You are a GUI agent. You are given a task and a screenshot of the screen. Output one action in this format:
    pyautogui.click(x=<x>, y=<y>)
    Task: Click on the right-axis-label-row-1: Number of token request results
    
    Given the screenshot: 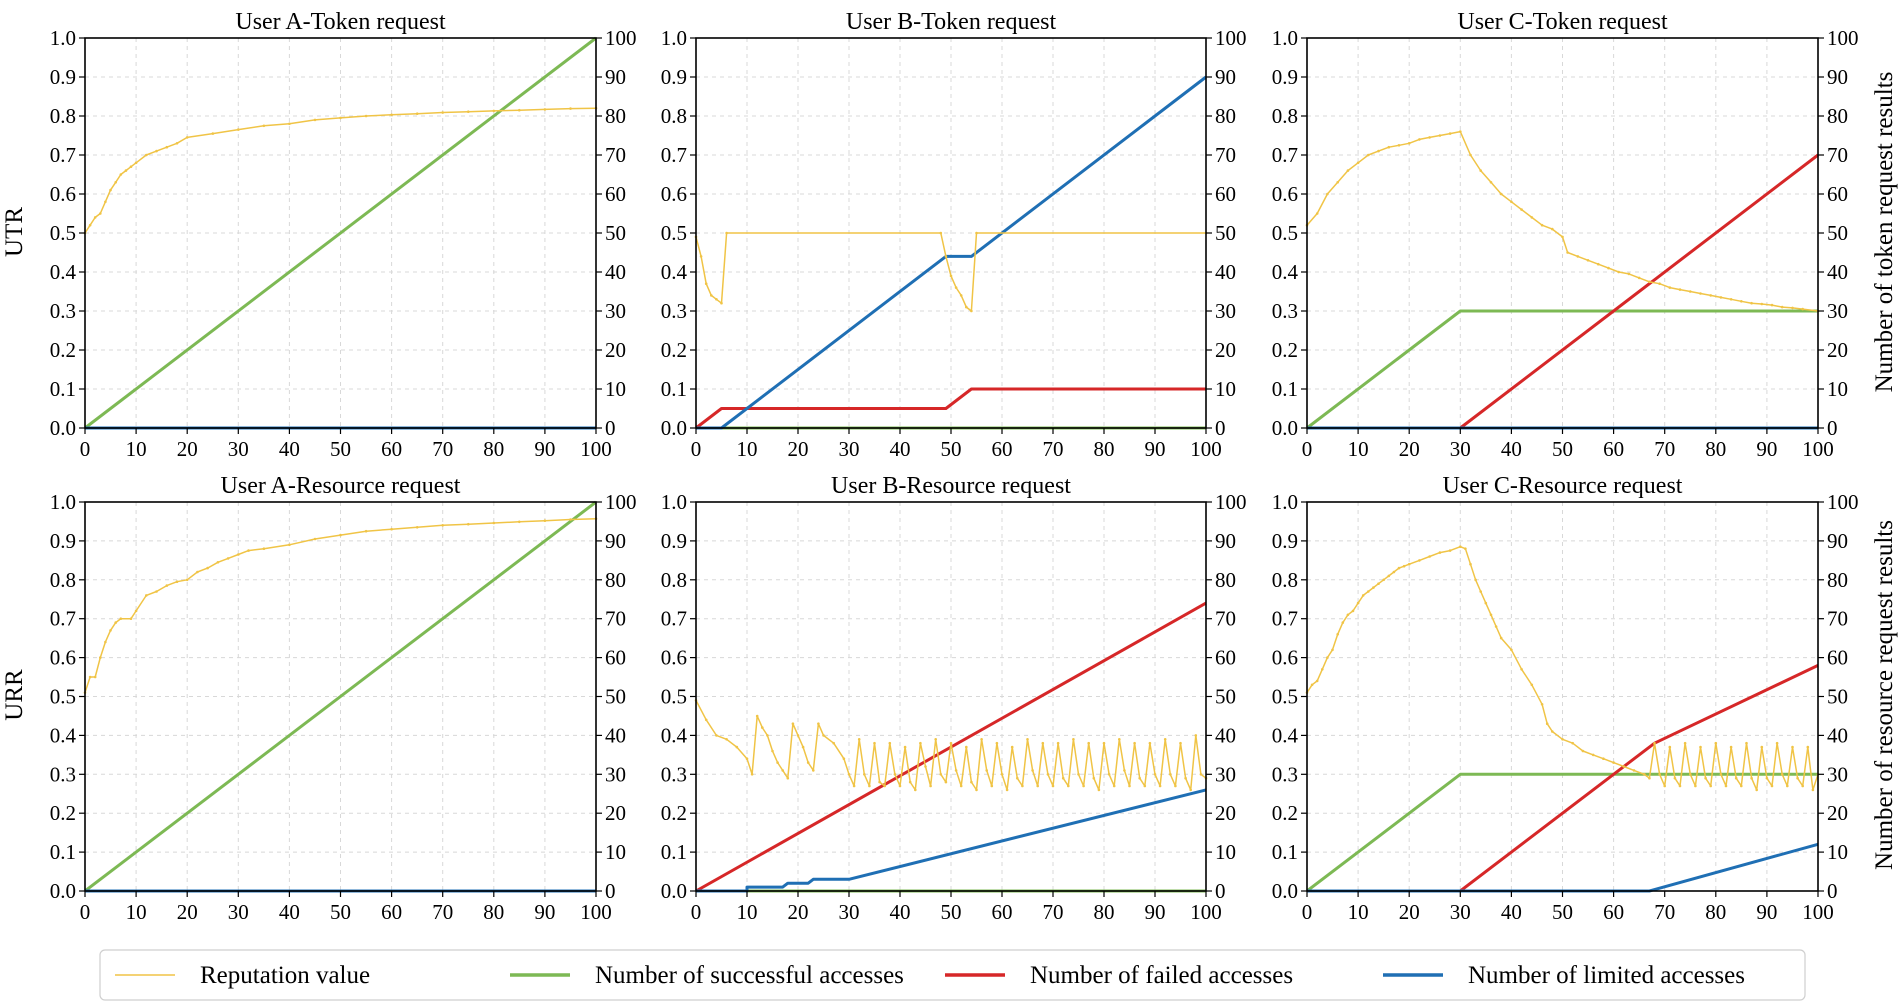 What is the action you would take?
    pyautogui.click(x=1884, y=232)
    